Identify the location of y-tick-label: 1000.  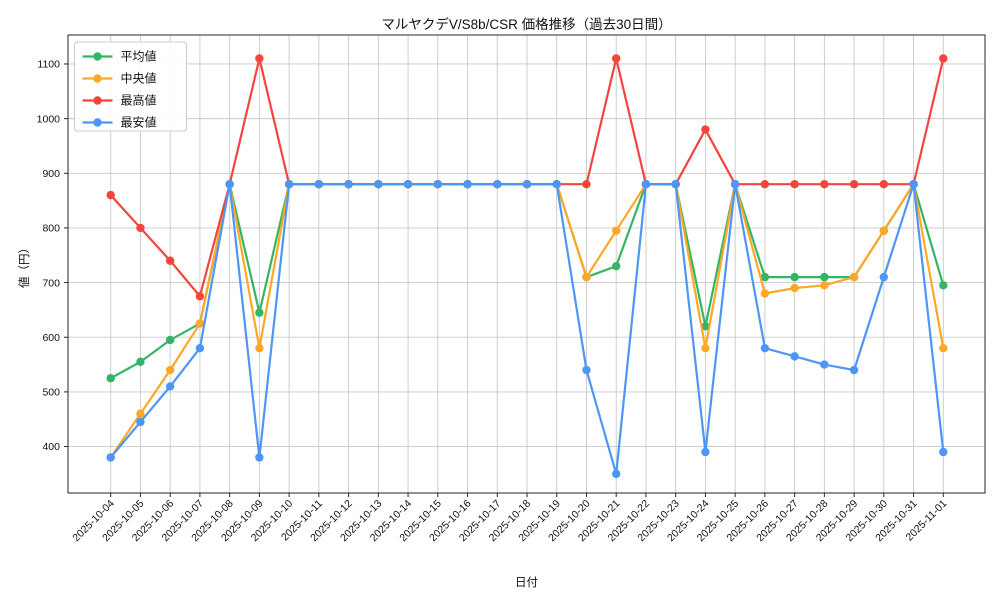
(49, 119).